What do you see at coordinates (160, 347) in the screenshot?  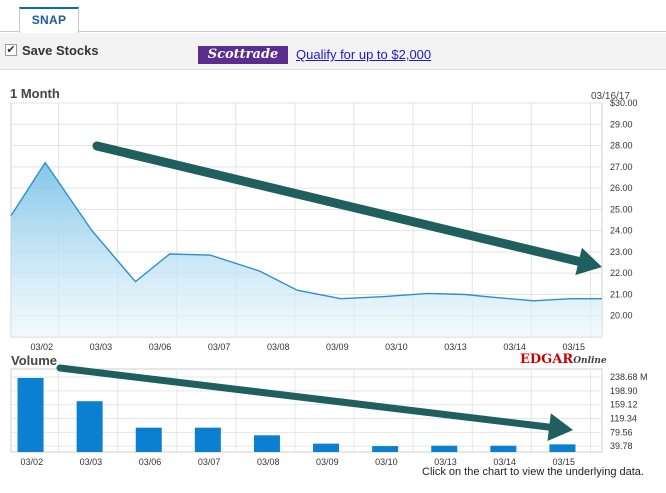 I see `price-x-tick-label: 03/06` at bounding box center [160, 347].